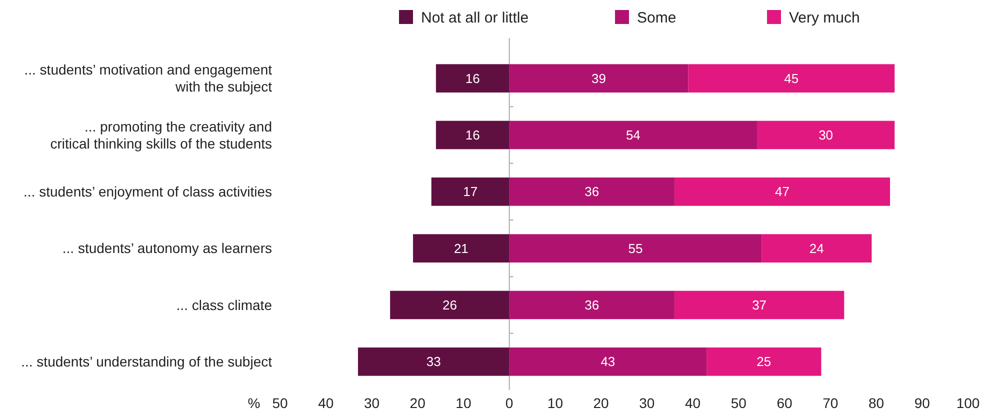  I want to click on data-label: 17, so click(470, 192).